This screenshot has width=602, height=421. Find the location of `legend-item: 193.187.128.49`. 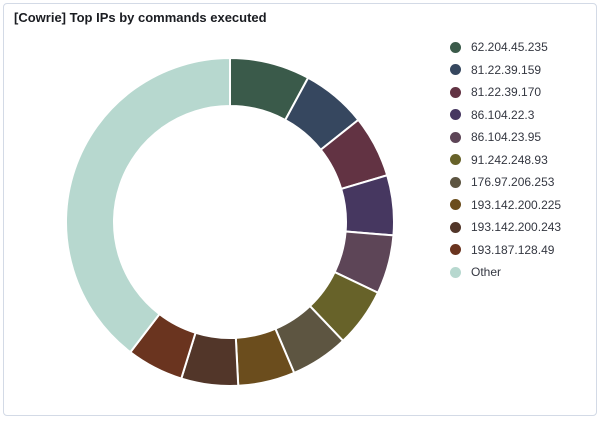

legend-item: 193.187.128.49 is located at coordinates (520, 250).